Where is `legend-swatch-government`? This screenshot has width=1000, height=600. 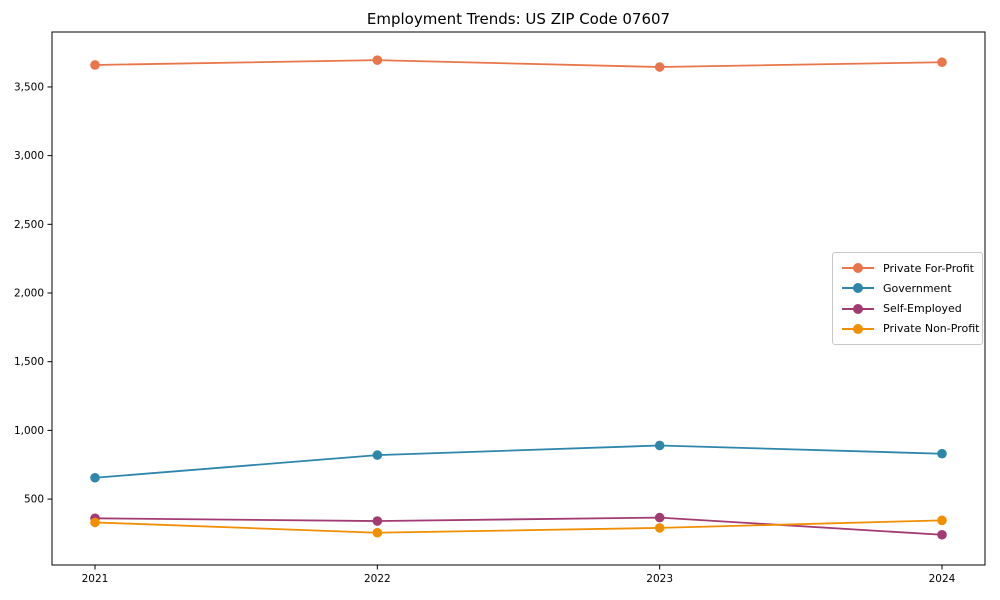
legend-swatch-government is located at coordinates (858, 288).